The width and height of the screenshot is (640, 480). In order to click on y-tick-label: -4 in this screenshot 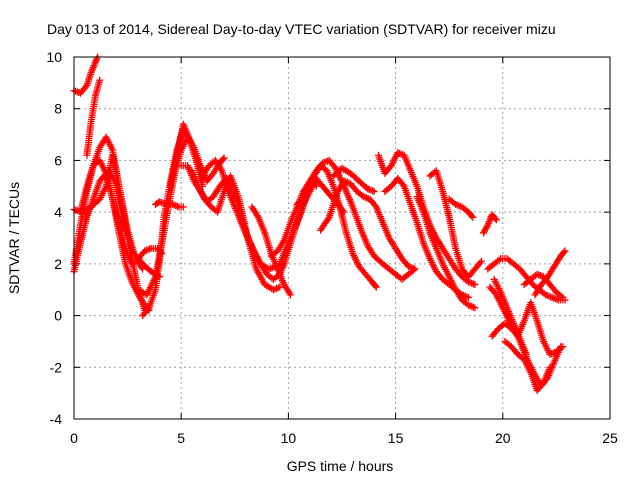, I will do `click(56, 419)`.